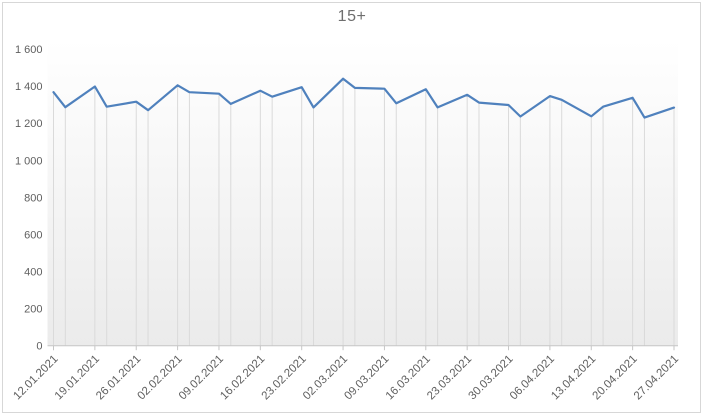  I want to click on y-axis-labels: 0 200 400 600 800 1 000 1 200 1 400 1 600, so click(29, 198).